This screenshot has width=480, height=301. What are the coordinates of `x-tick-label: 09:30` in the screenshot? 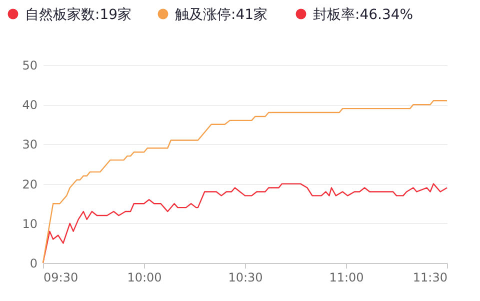 It's located at (61, 277).